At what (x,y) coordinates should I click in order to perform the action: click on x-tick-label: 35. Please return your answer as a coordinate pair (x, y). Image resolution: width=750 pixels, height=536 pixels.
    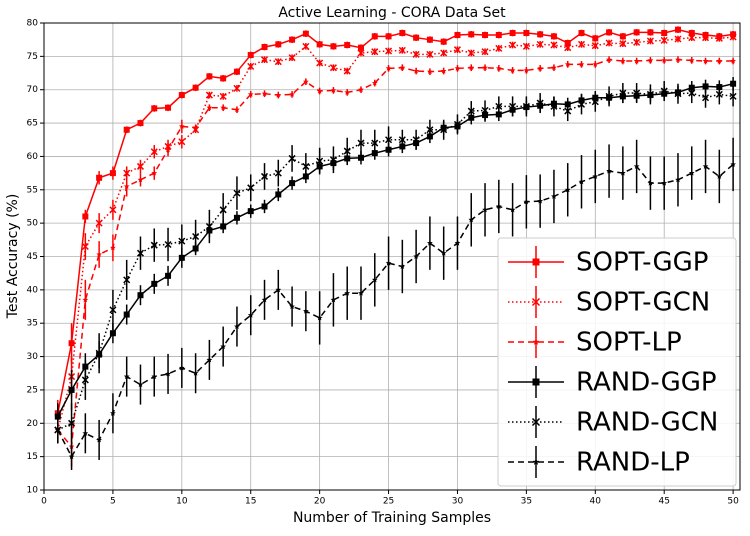
    Looking at the image, I should click on (526, 502).